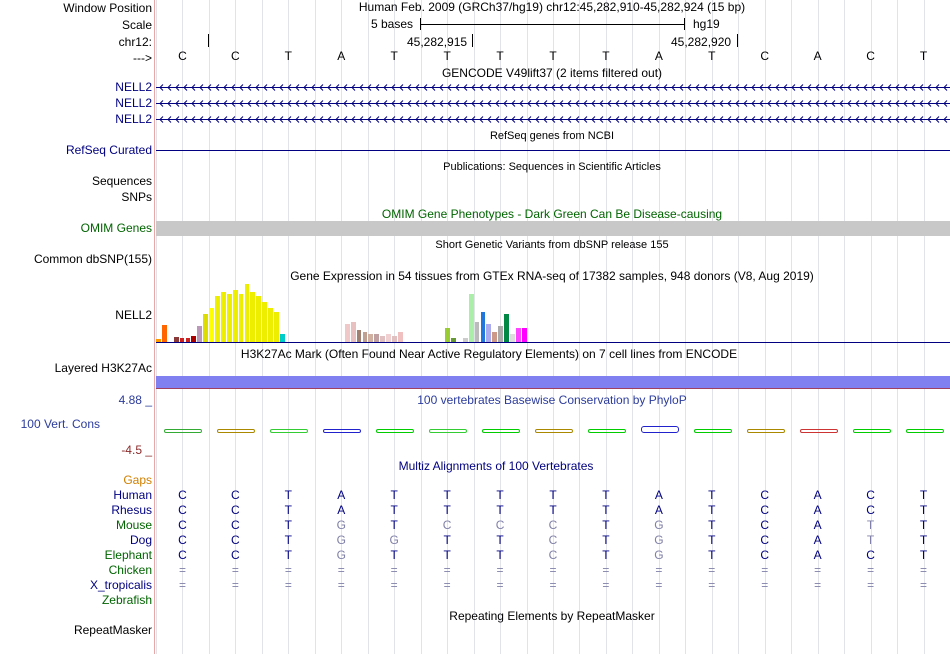 This screenshot has width=950, height=654. What do you see at coordinates (553, 150) in the screenshot?
I see `refseq-gene-line` at bounding box center [553, 150].